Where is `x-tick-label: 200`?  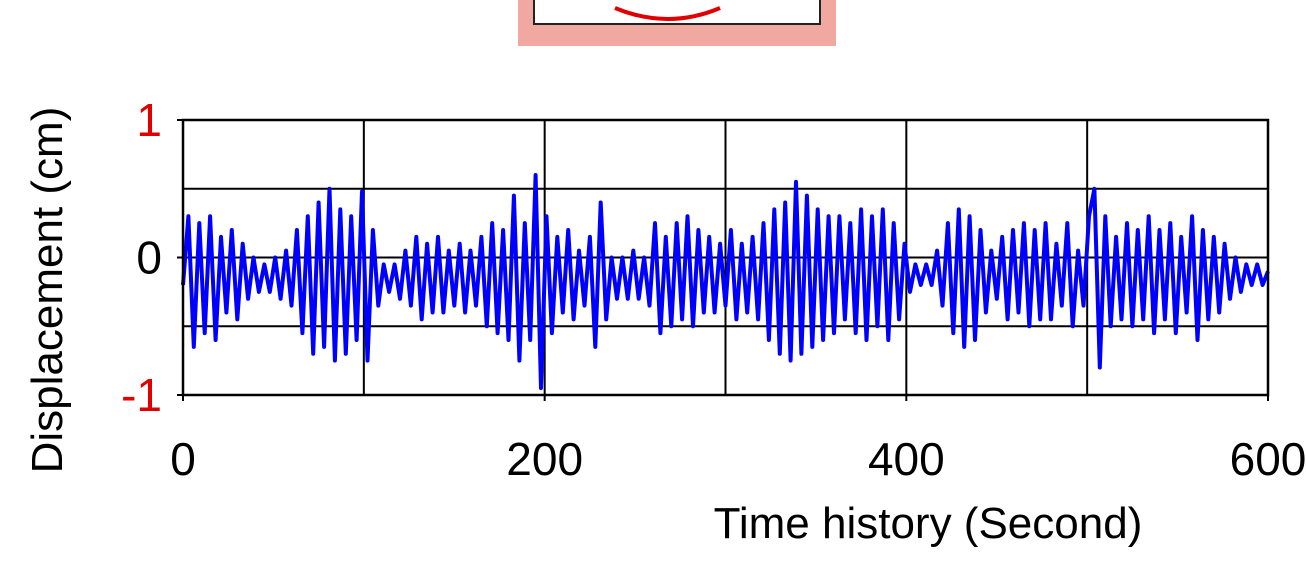 x-tick-label: 200 is located at coordinates (544, 459).